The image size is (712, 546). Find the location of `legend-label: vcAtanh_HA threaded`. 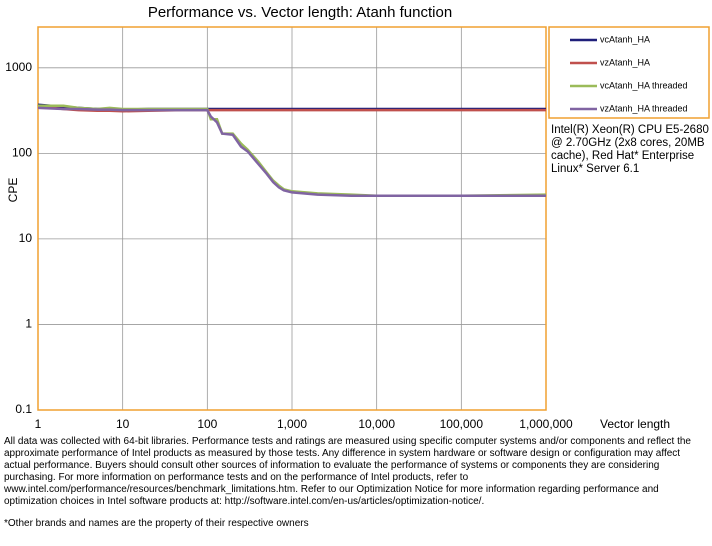

legend-label: vcAtanh_HA threaded is located at coordinates (644, 85).